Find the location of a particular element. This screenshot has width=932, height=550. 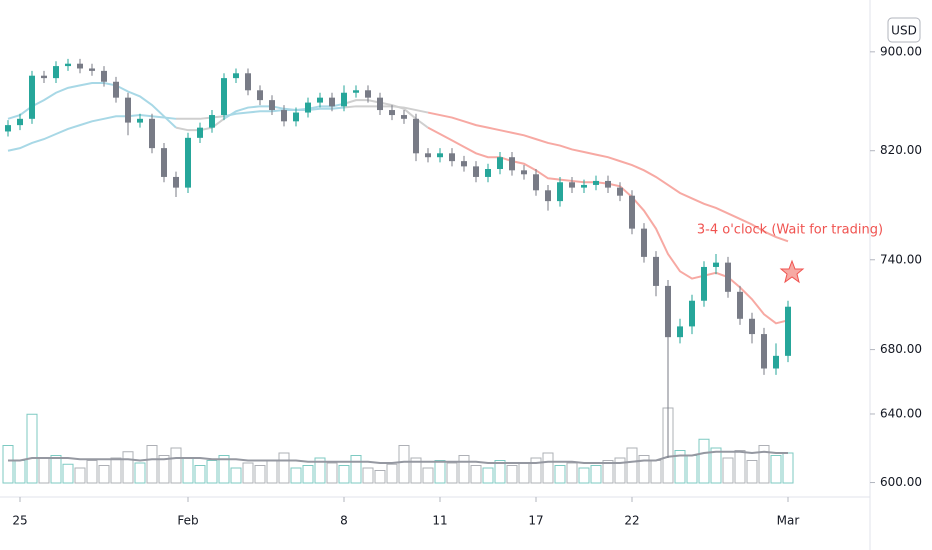

y-tick-label: 820.00 is located at coordinates (901, 150).